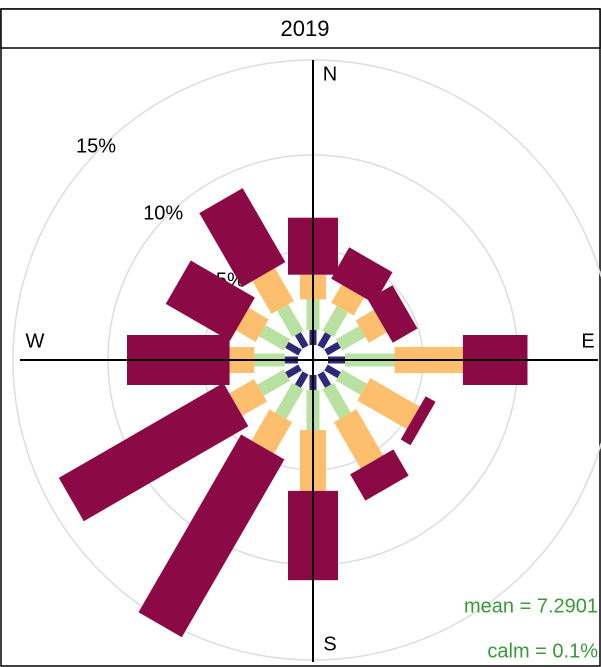 The width and height of the screenshot is (601, 667). Describe the element at coordinates (531, 606) in the screenshot. I see `mean-annotation: mean = 7.2901` at that location.